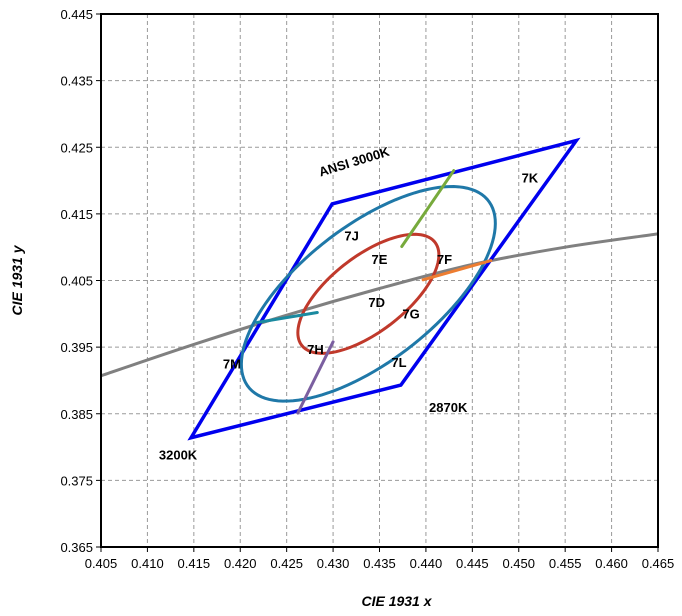  Describe the element at coordinates (147, 563) in the screenshot. I see `x-tick-label: 0.410` at that location.